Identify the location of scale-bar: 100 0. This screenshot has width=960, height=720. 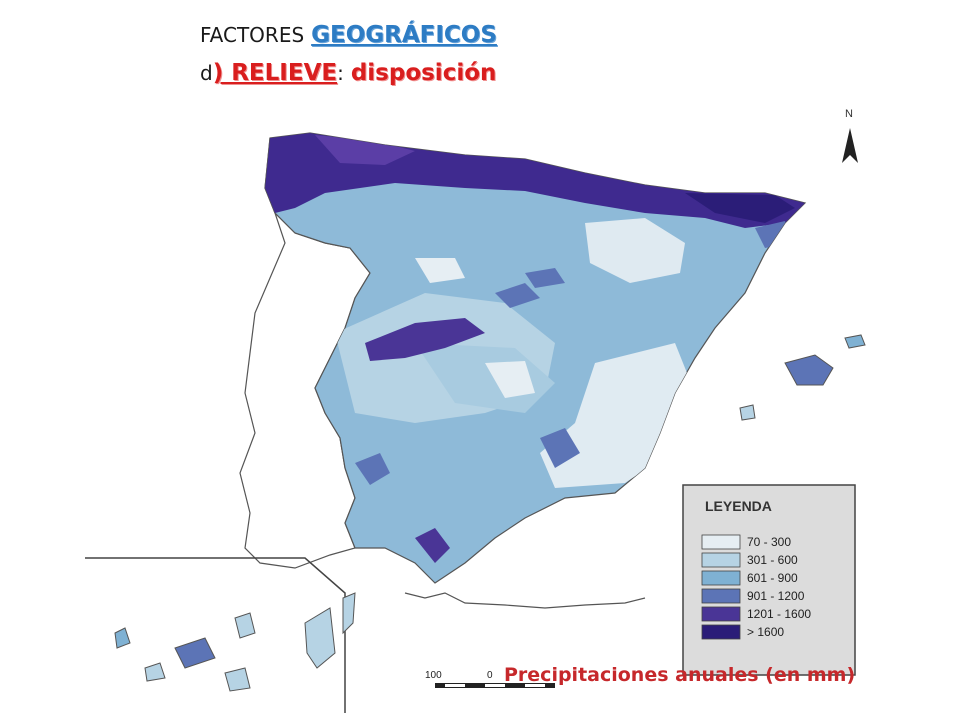
(490, 679).